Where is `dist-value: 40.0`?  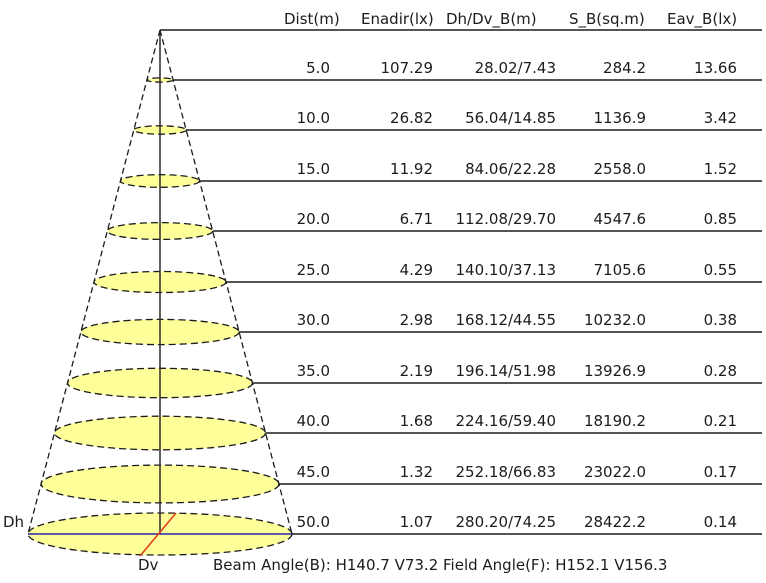 dist-value: 40.0 is located at coordinates (313, 421).